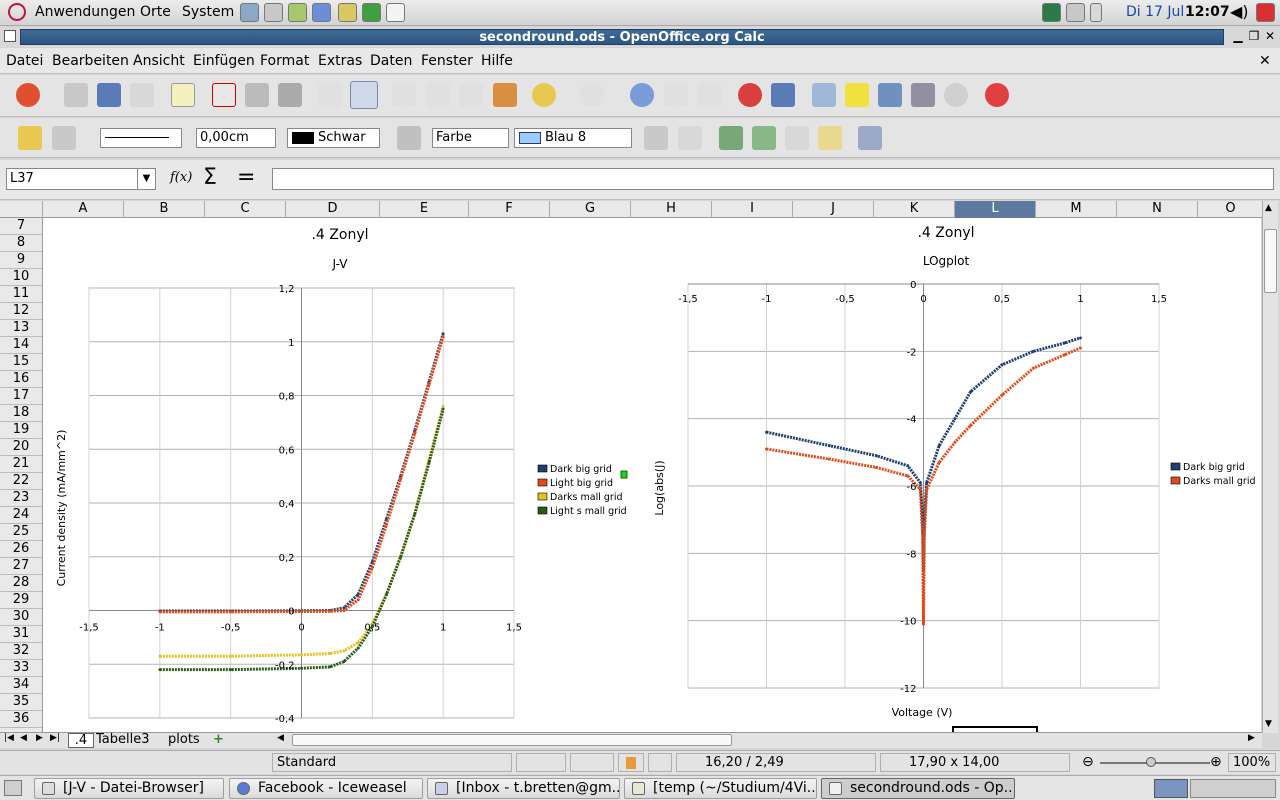 The height and width of the screenshot is (800, 1280). I want to click on row-header: 11, so click(21, 294).